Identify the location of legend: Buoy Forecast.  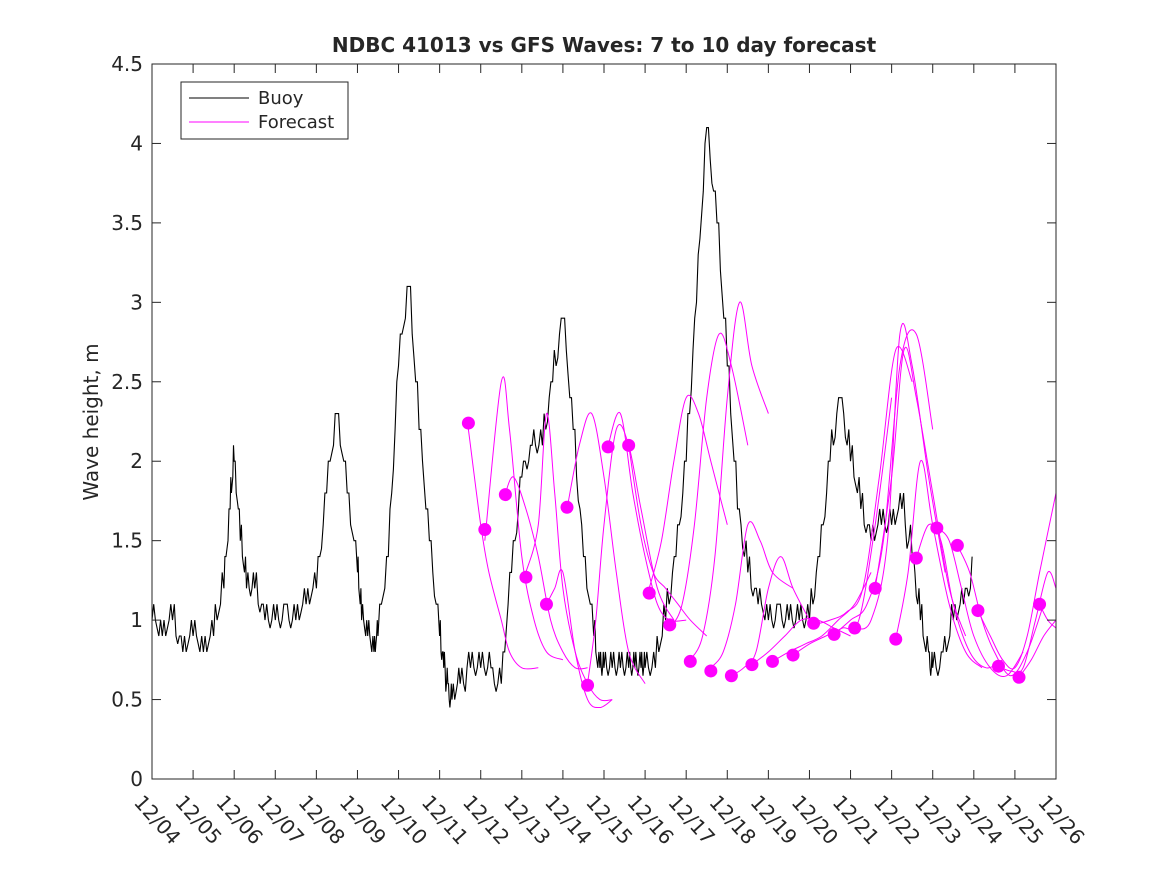
(264, 110).